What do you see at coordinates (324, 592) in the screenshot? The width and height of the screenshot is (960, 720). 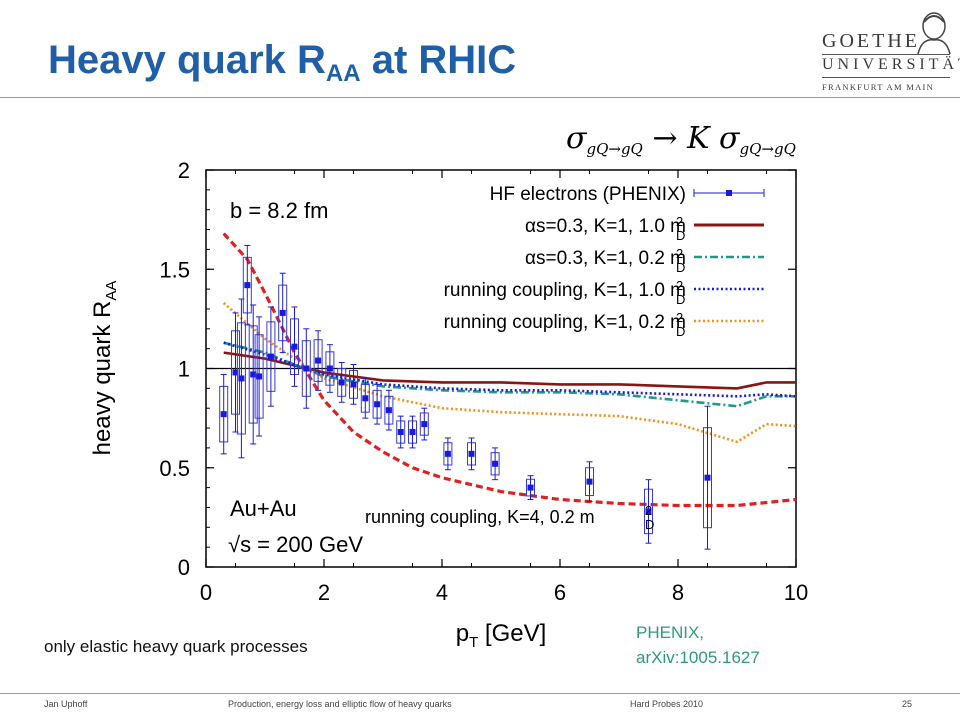 I see `x-tick-label: 2` at bounding box center [324, 592].